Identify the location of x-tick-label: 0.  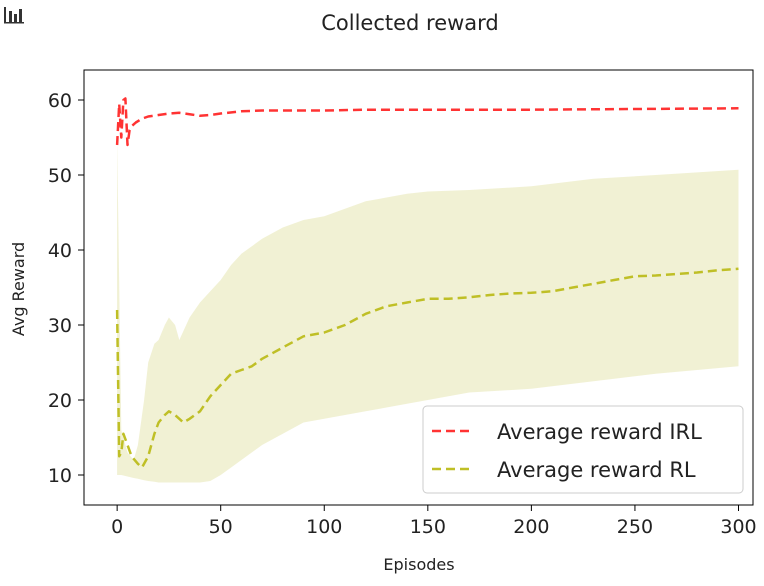
(117, 527).